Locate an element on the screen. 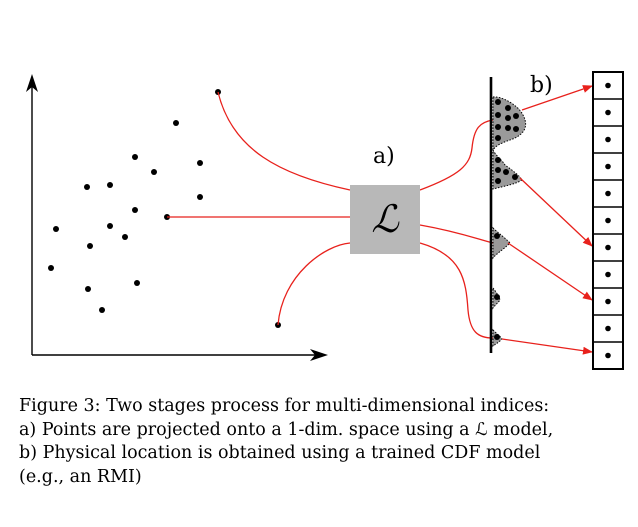 The image size is (638, 527). storage-cells is located at coordinates (608, 220).